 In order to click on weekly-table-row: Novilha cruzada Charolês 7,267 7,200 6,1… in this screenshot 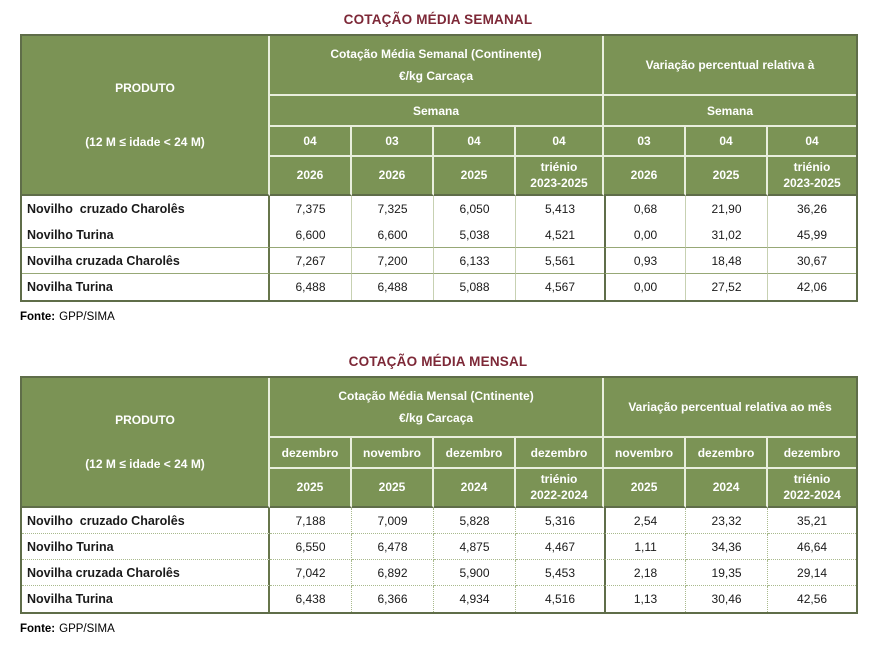, I will do `click(439, 261)`.